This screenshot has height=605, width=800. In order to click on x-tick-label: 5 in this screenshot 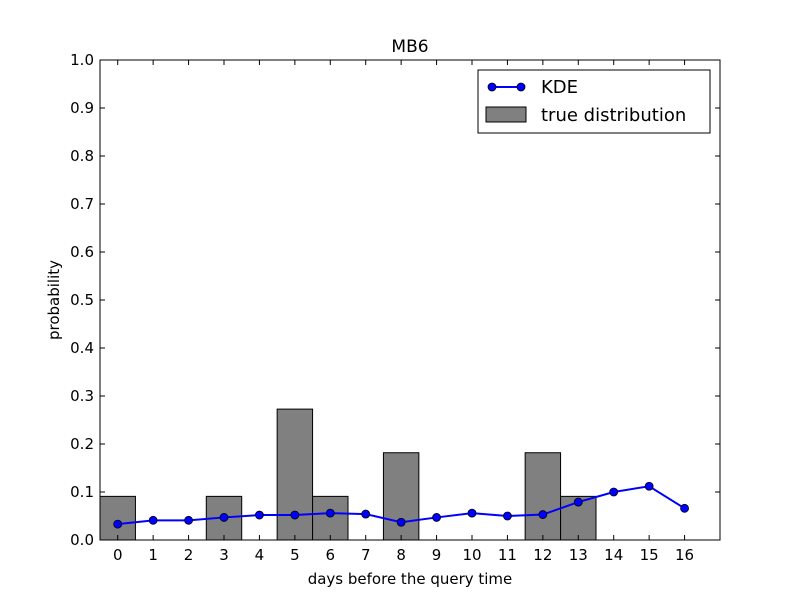, I will do `click(295, 555)`.